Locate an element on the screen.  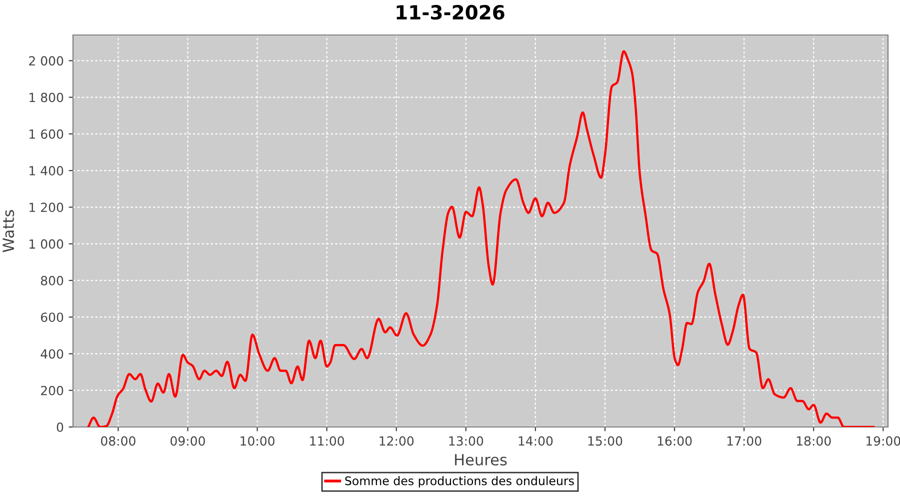
x-tick-label: 10:00 is located at coordinates (257, 441).